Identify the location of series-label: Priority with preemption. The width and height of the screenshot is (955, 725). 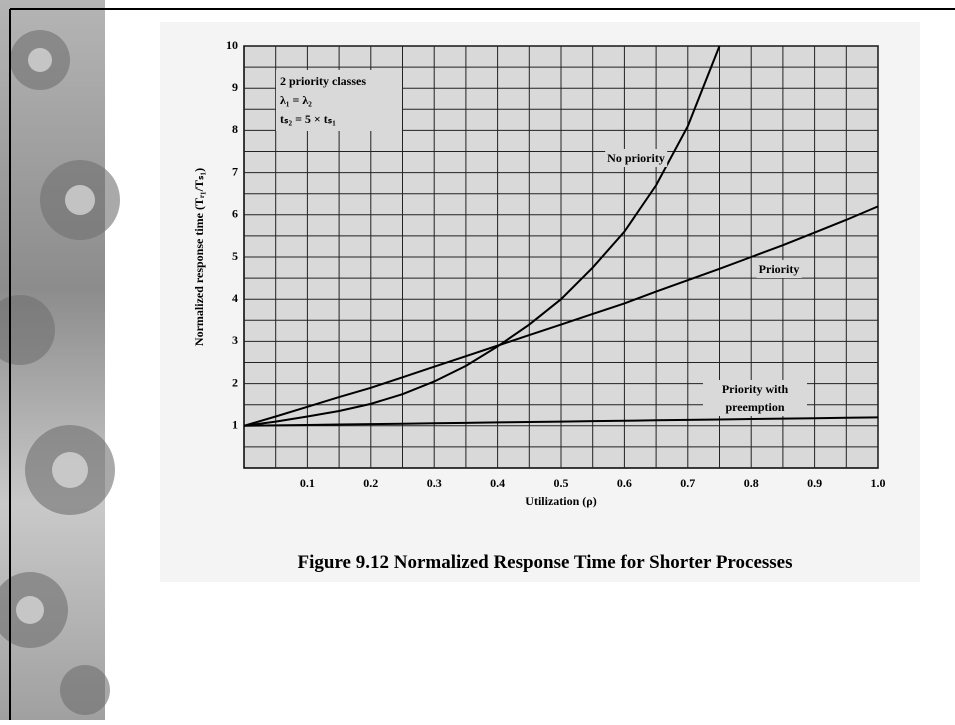
(755, 398).